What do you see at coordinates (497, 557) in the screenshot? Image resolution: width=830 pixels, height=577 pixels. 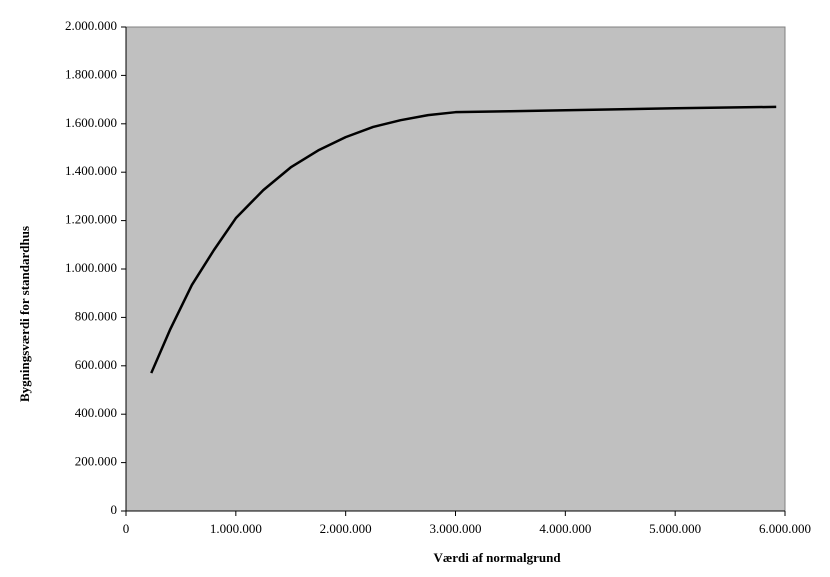 I see `x-axis-title: Værdi af normalgrund` at bounding box center [497, 557].